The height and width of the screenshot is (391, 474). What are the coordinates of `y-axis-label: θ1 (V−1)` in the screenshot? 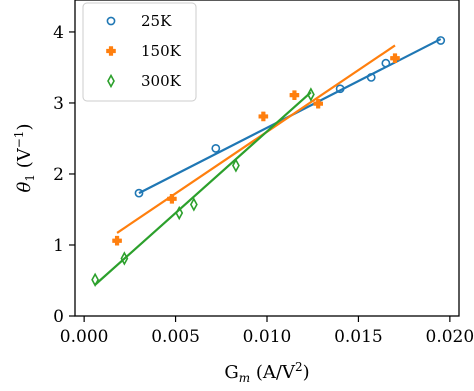 It's located at (24, 158).